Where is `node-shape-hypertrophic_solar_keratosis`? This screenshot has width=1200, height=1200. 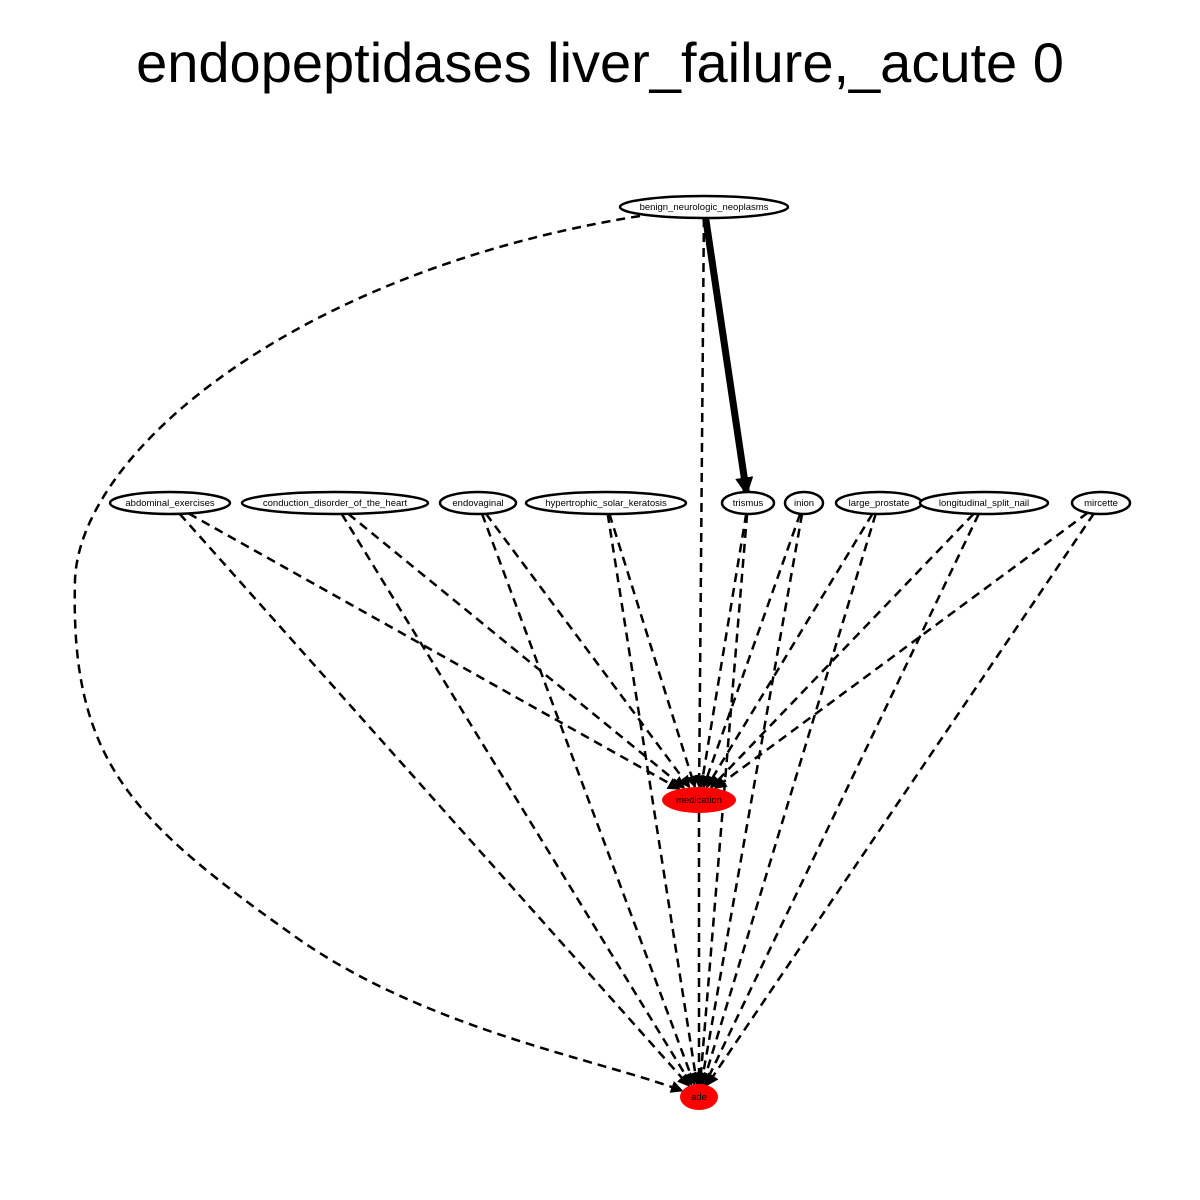 node-shape-hypertrophic_solar_keratosis is located at coordinates (606, 503).